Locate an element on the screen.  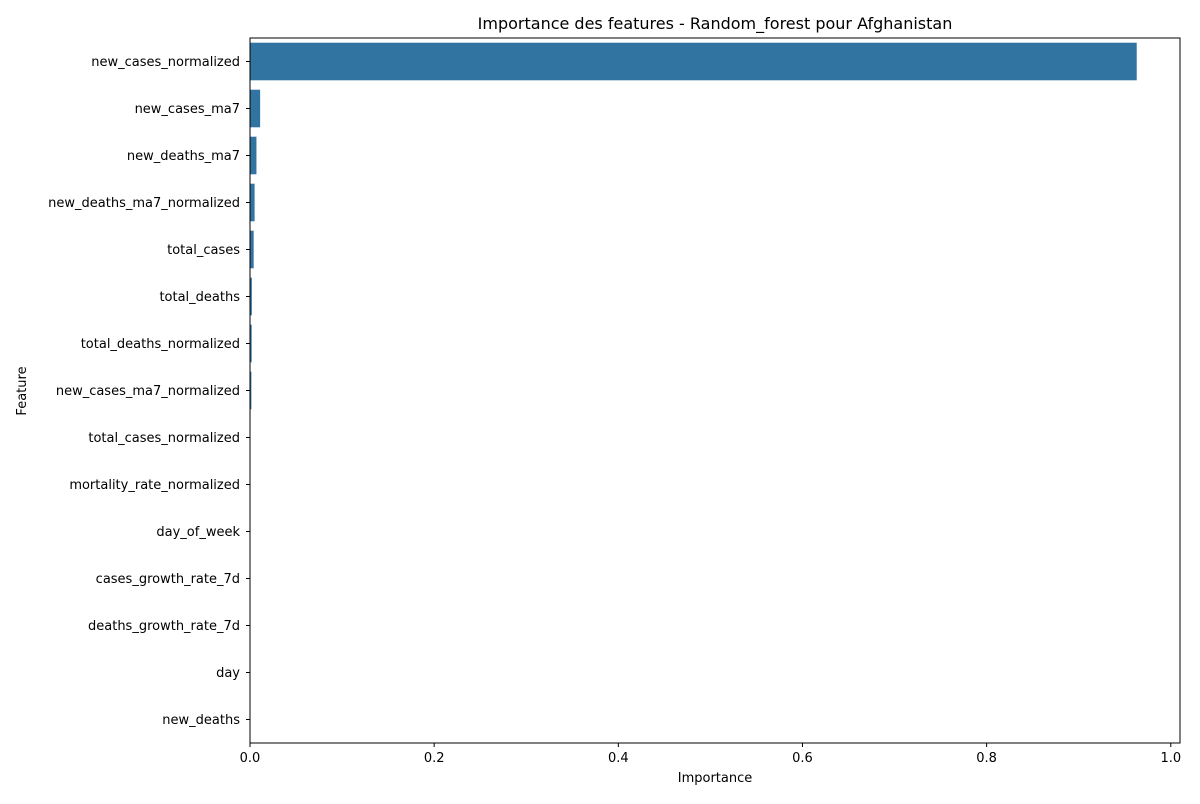
y-tick-label: new_cases_ma7 is located at coordinates (187, 109).